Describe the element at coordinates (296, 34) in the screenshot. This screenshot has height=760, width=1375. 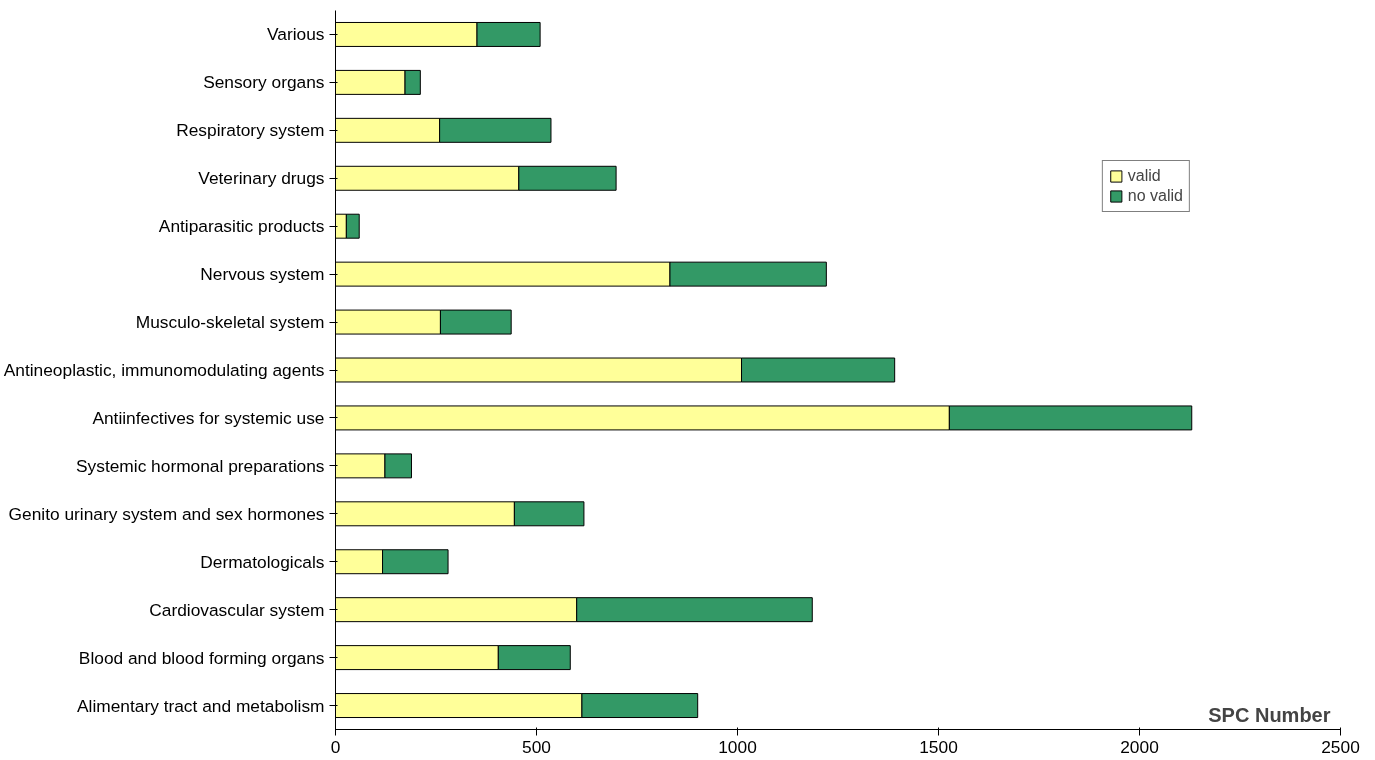
I see `y-tick-label: Various` at that location.